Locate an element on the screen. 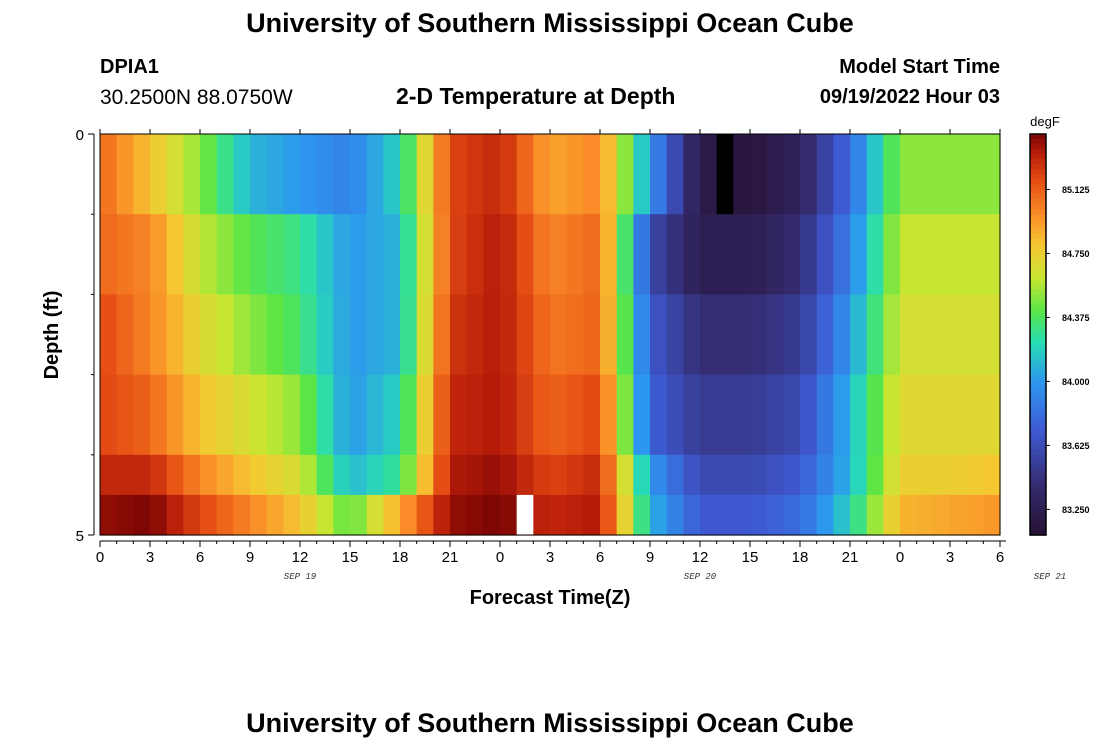  x-tick-label: 6 is located at coordinates (1000, 557).